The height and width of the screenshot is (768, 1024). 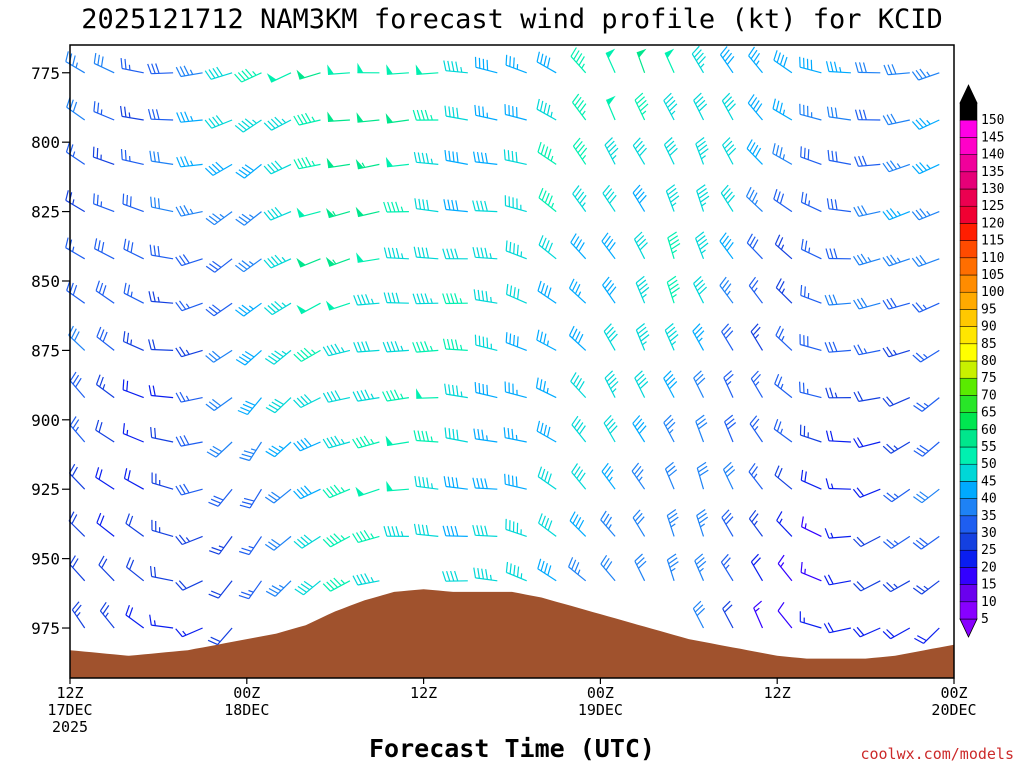 I want to click on terrain-layer, so click(x=512, y=633).